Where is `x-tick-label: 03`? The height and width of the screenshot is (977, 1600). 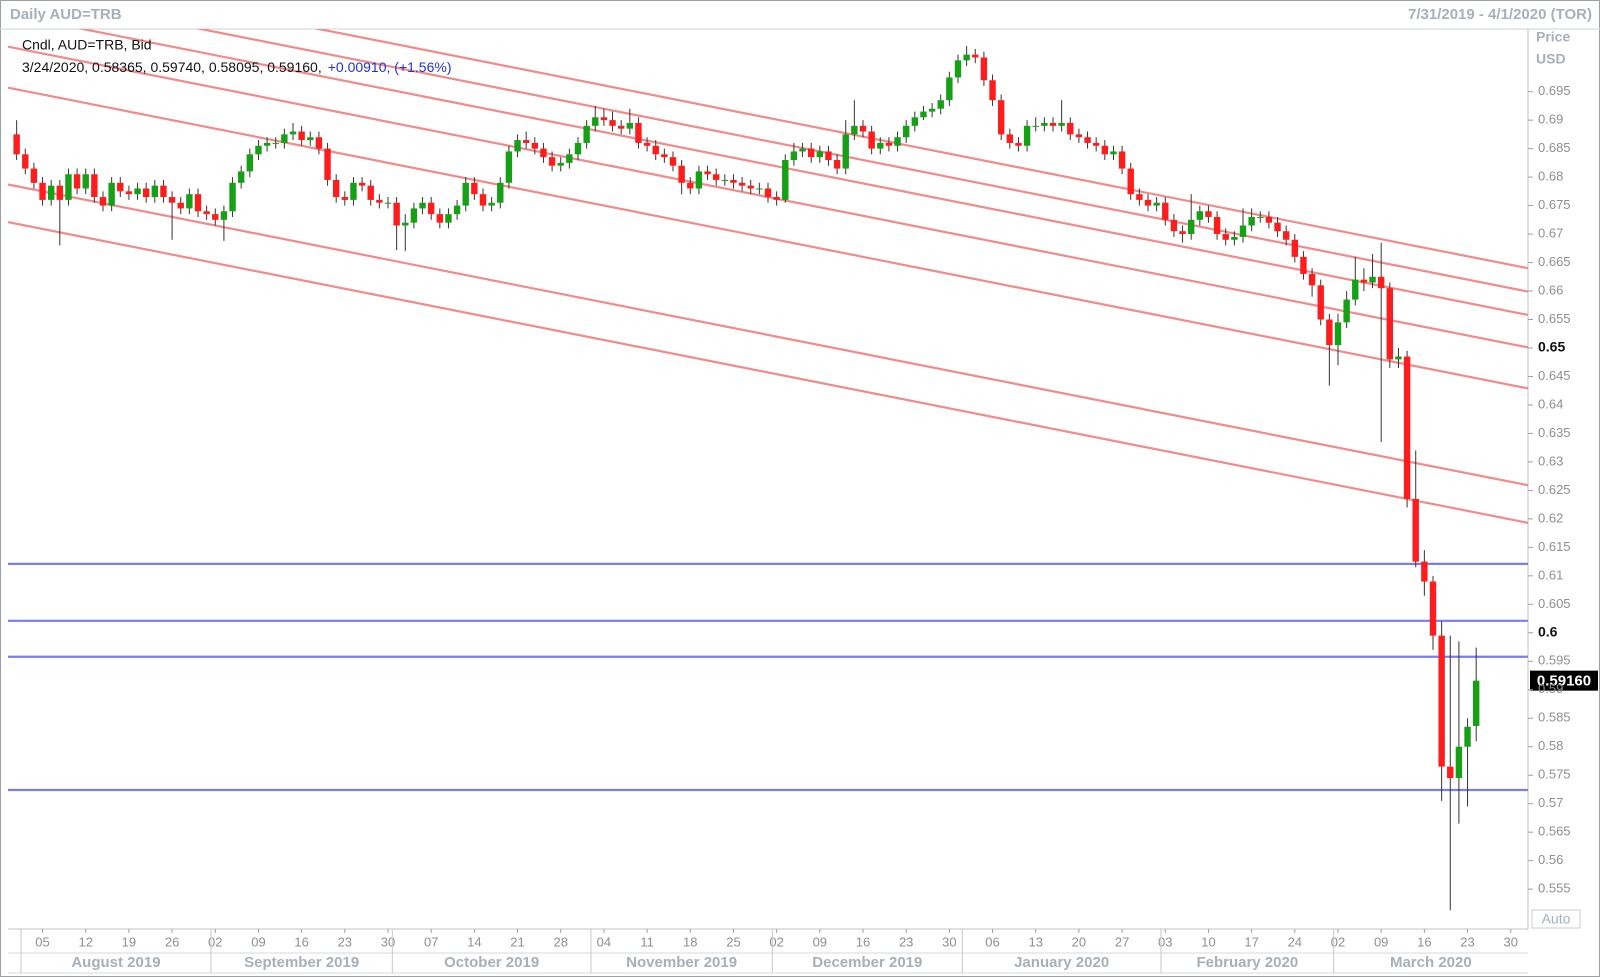 x-tick-label: 03 is located at coordinates (1165, 941).